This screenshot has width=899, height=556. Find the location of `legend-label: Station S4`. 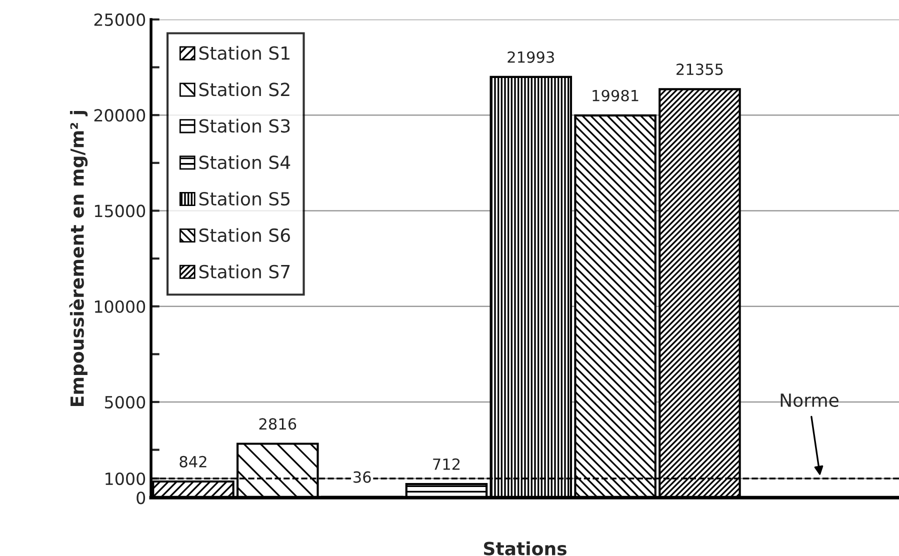

legend-label: Station S4 is located at coordinates (244, 162).